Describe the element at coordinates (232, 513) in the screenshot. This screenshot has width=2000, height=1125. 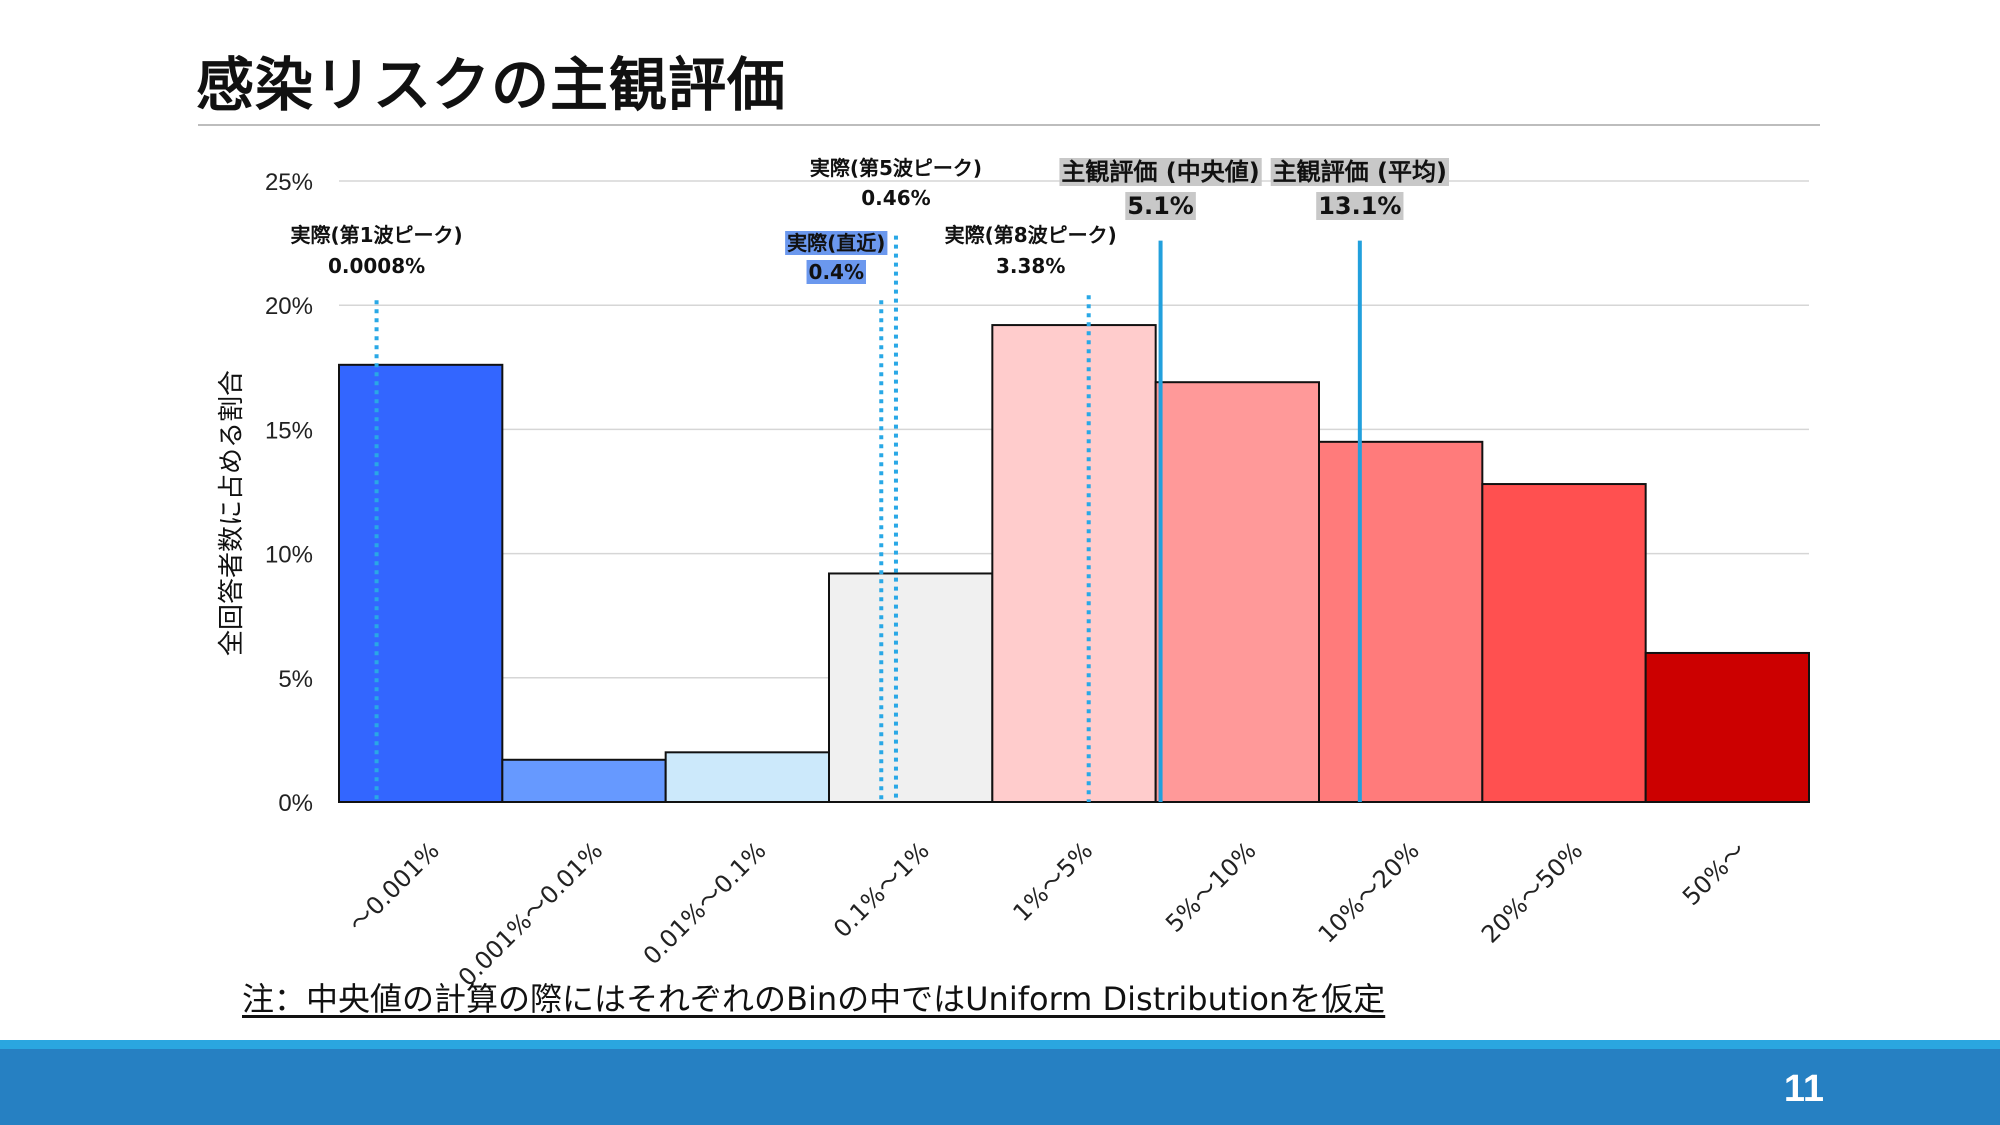
I see `y-axis-label: 全回答者数に占める割合` at that location.